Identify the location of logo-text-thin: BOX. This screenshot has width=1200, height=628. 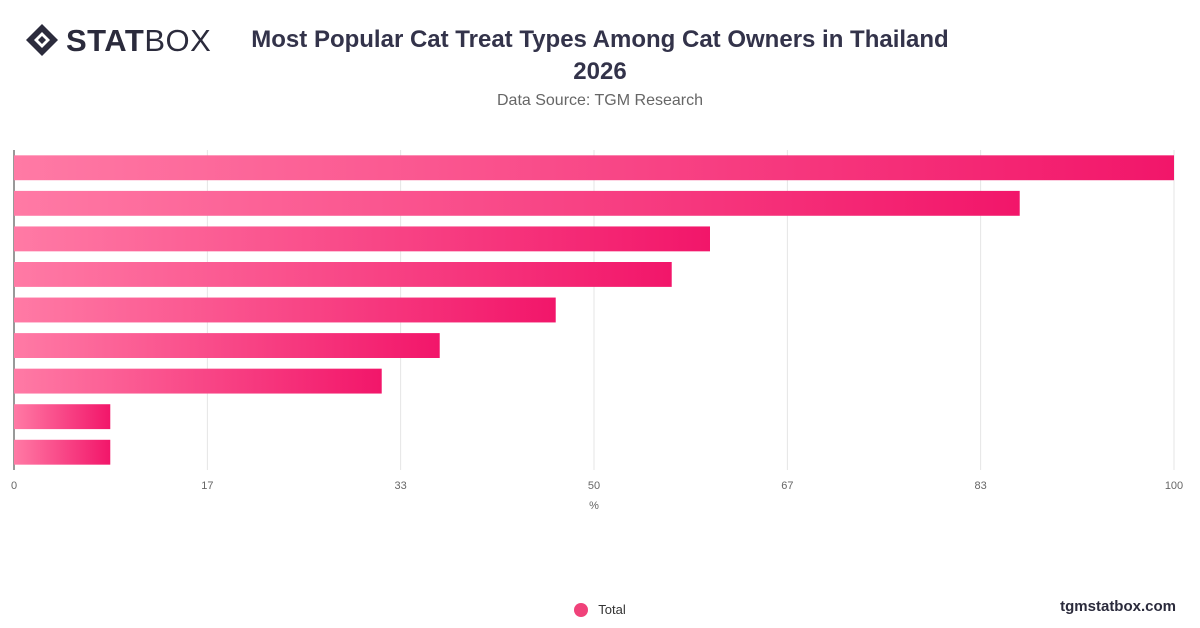
(178, 40).